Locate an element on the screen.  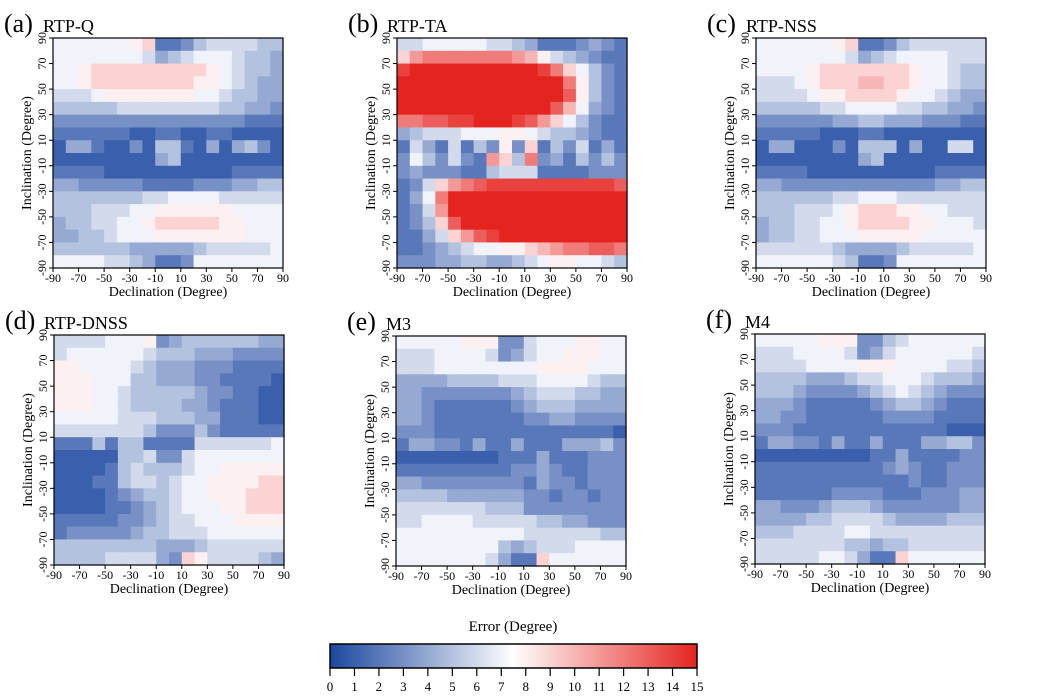
x-tick-label: -50 is located at coordinates (105, 575).